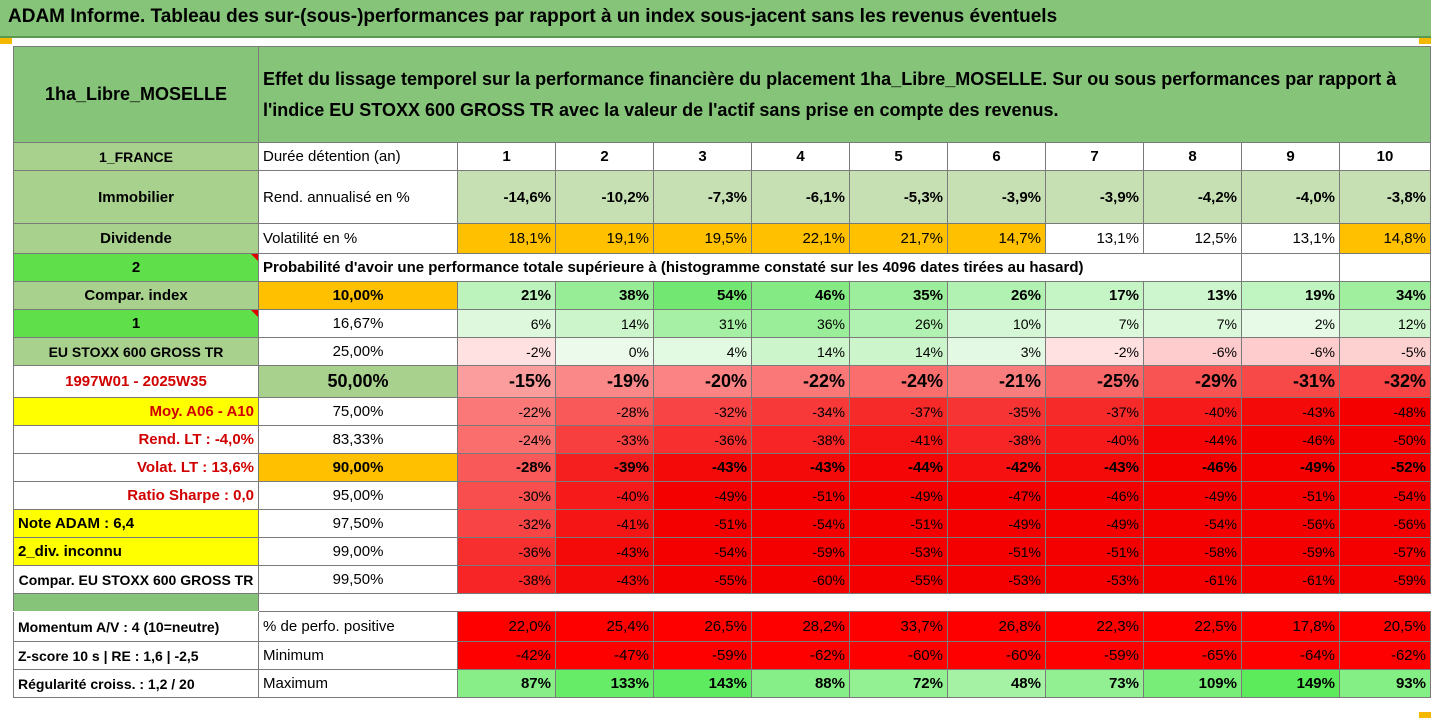 This screenshot has width=1431, height=718. What do you see at coordinates (1290, 381) in the screenshot?
I see `value-cell: -31%` at bounding box center [1290, 381].